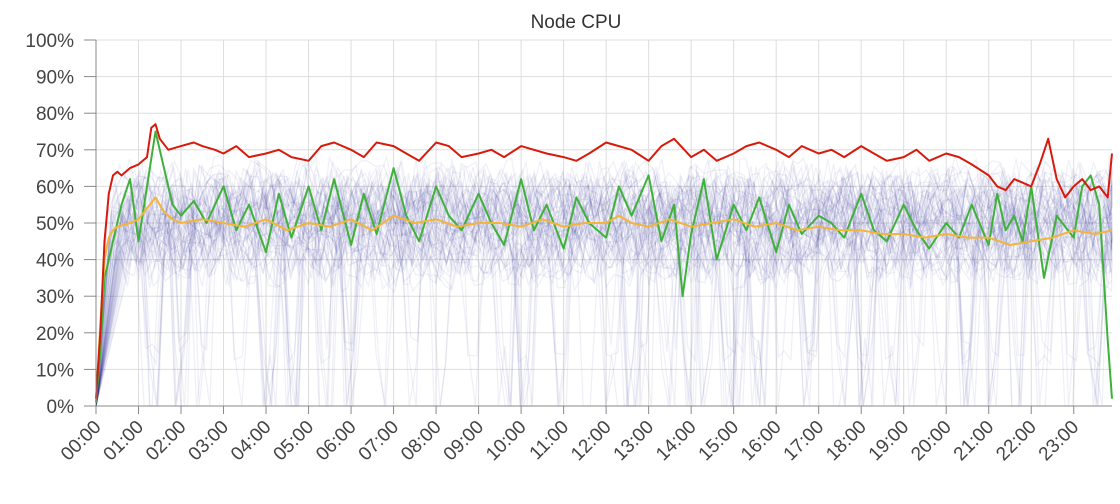  What do you see at coordinates (124, 441) in the screenshot?
I see `x-tick-label: 01:00` at bounding box center [124, 441].